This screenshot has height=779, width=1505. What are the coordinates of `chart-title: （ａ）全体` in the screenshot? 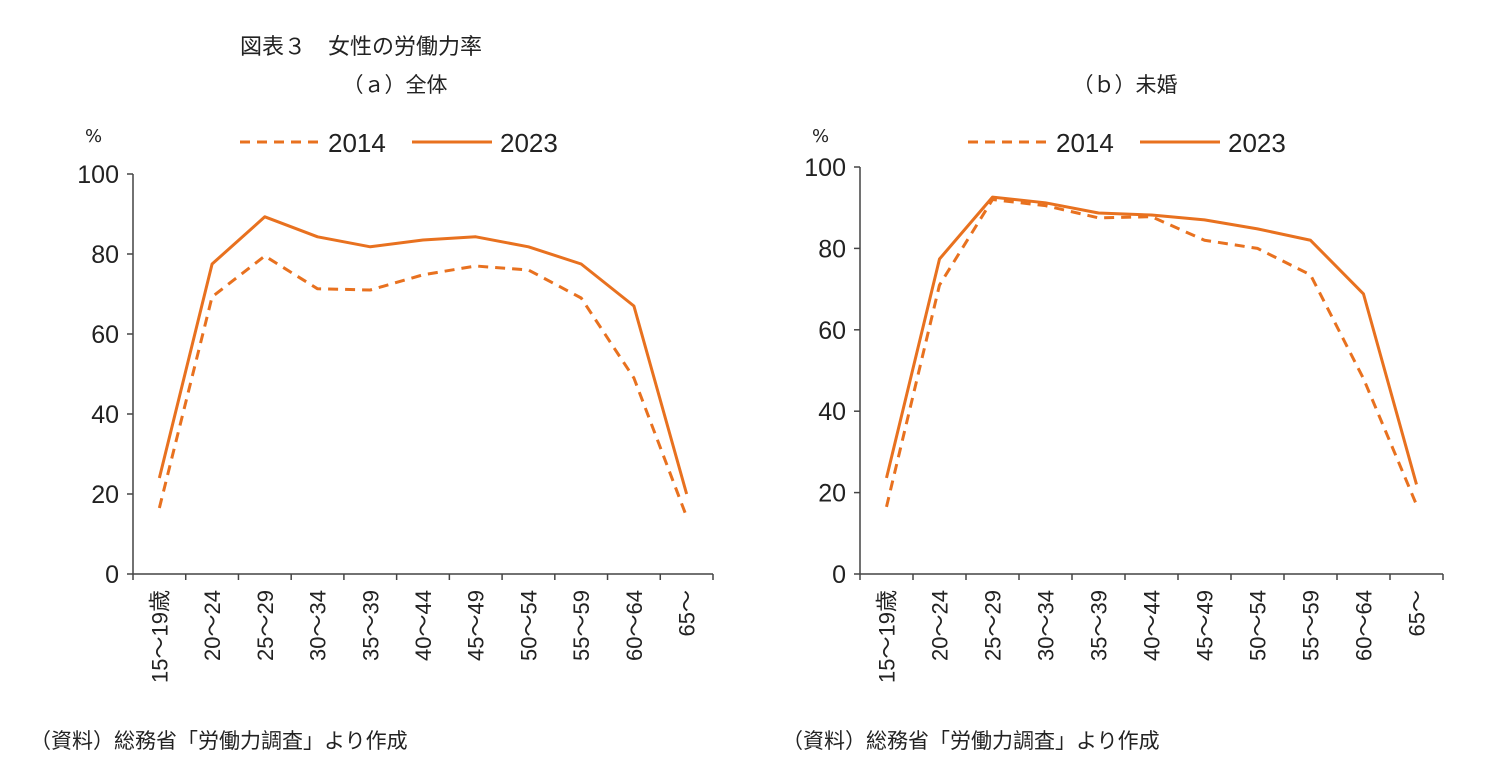 It's located at (395, 85).